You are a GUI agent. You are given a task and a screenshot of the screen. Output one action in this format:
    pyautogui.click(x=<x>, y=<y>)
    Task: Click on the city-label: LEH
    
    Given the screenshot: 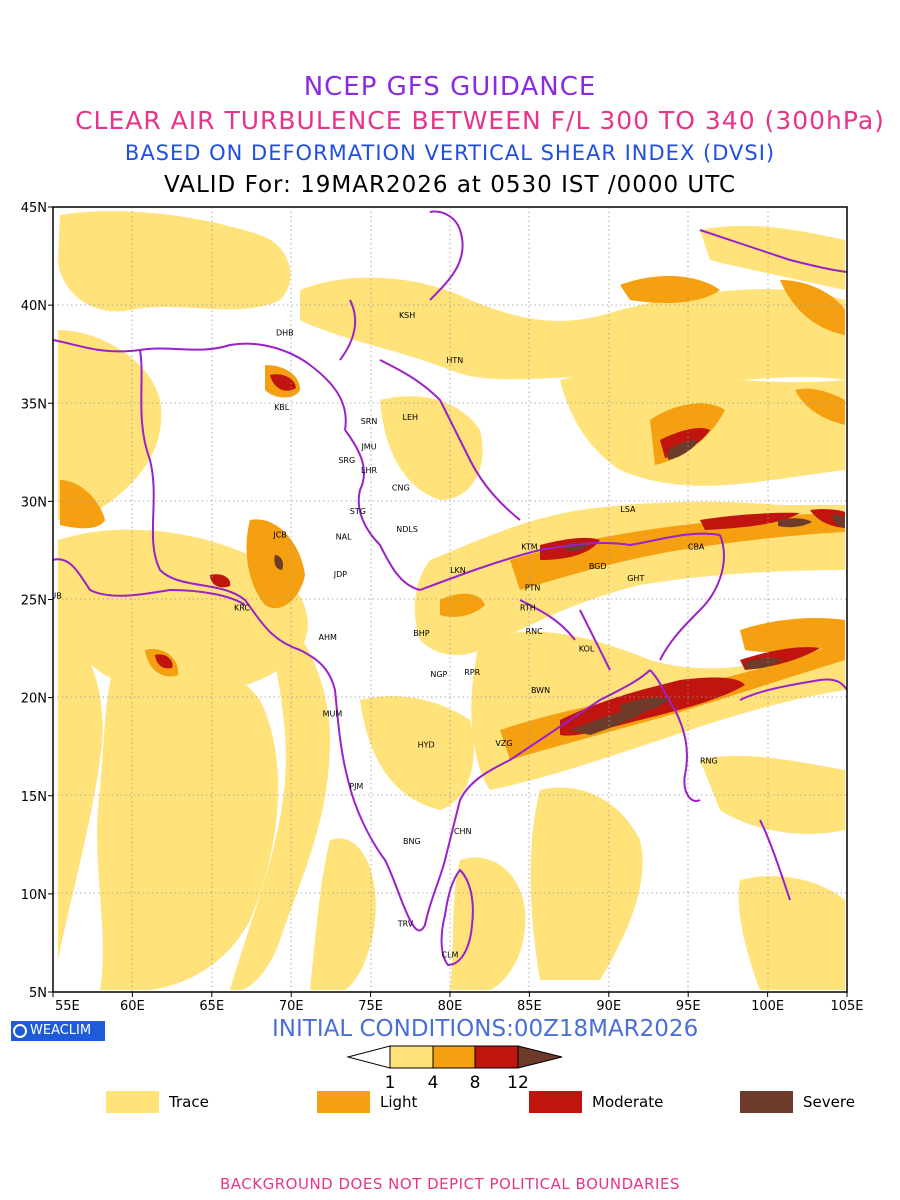 What is the action you would take?
    pyautogui.click(x=411, y=417)
    